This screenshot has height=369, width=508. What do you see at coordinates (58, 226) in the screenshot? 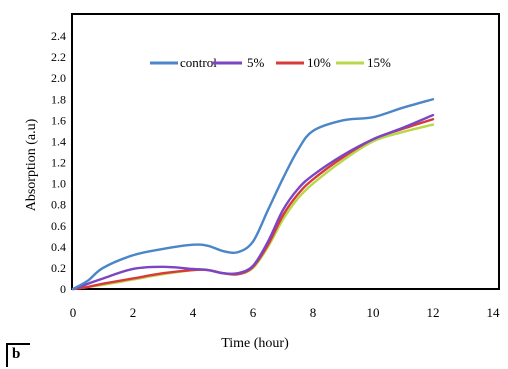
I see `y-tick-label: 0.6` at bounding box center [58, 226].